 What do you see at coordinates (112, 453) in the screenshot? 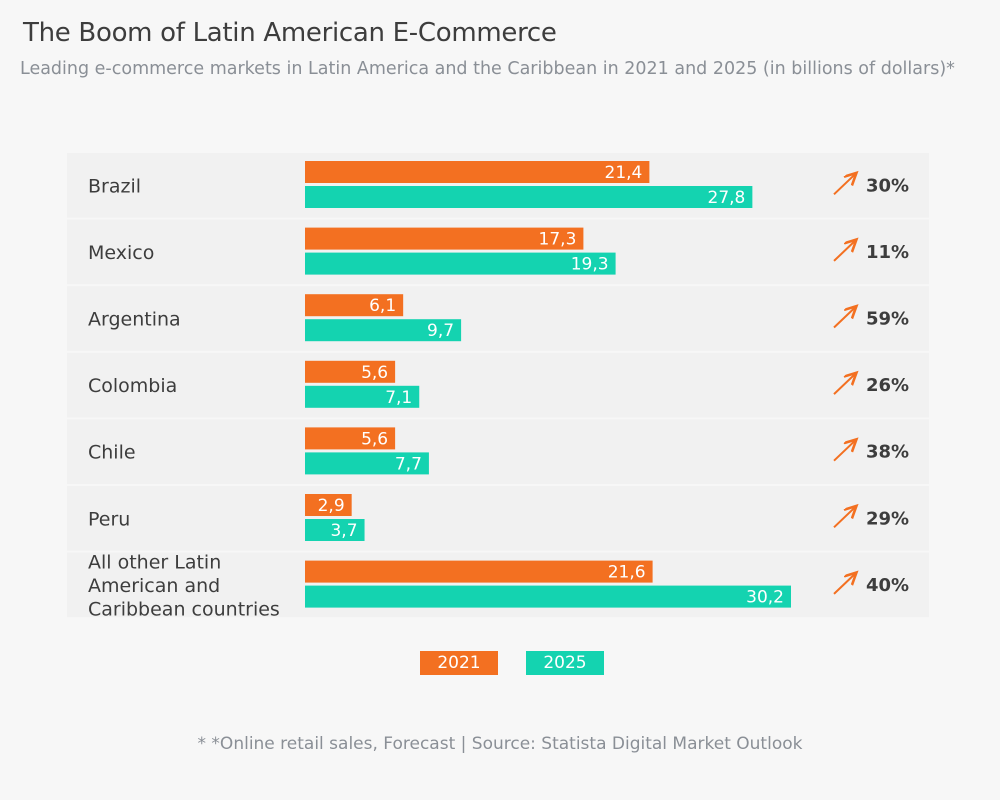
I see `category-label: Chile` at bounding box center [112, 453].